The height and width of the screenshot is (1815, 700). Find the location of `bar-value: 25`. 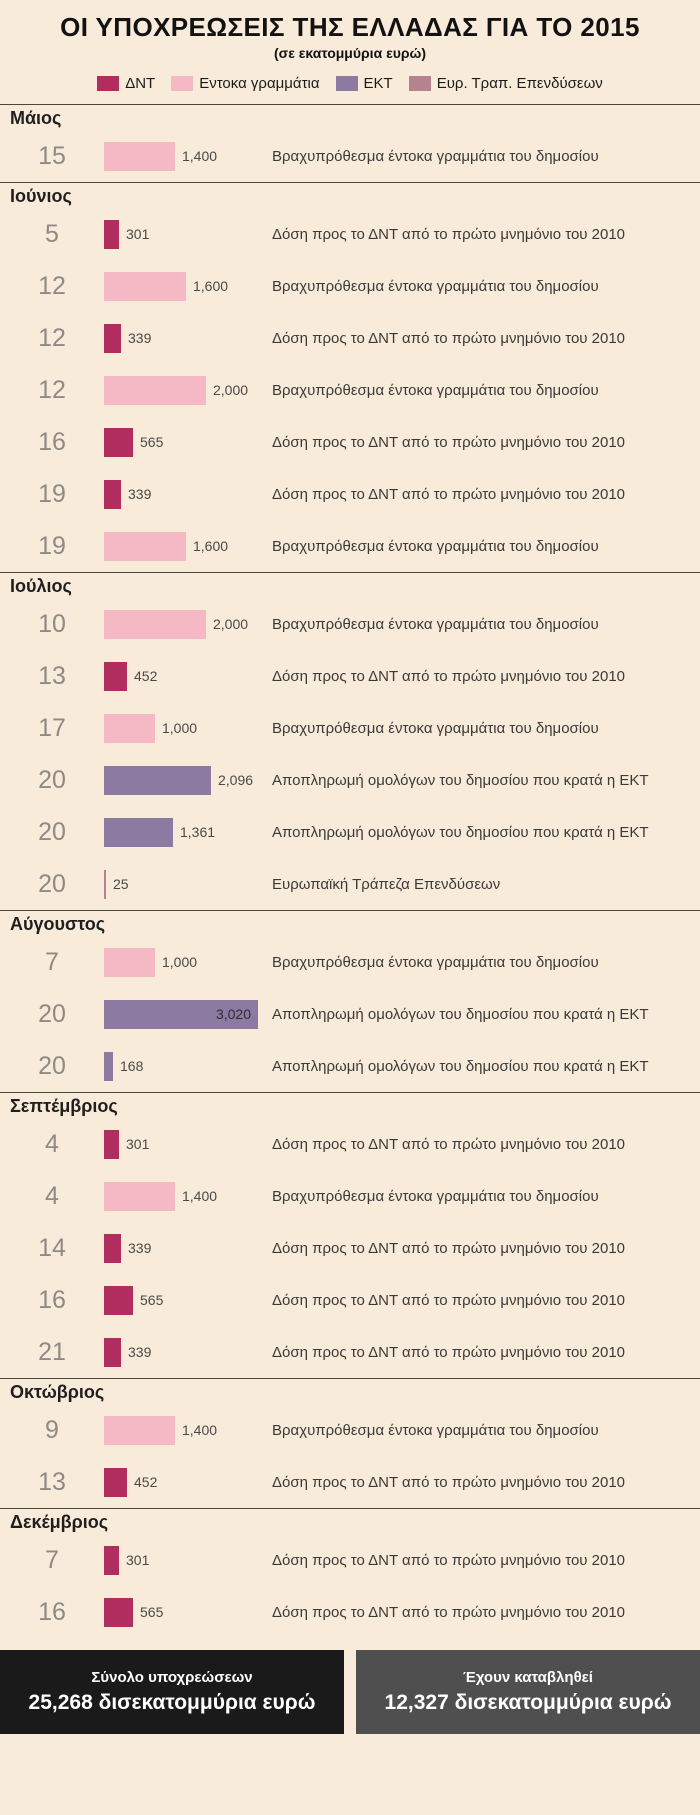

bar-value: 25 is located at coordinates (121, 884).